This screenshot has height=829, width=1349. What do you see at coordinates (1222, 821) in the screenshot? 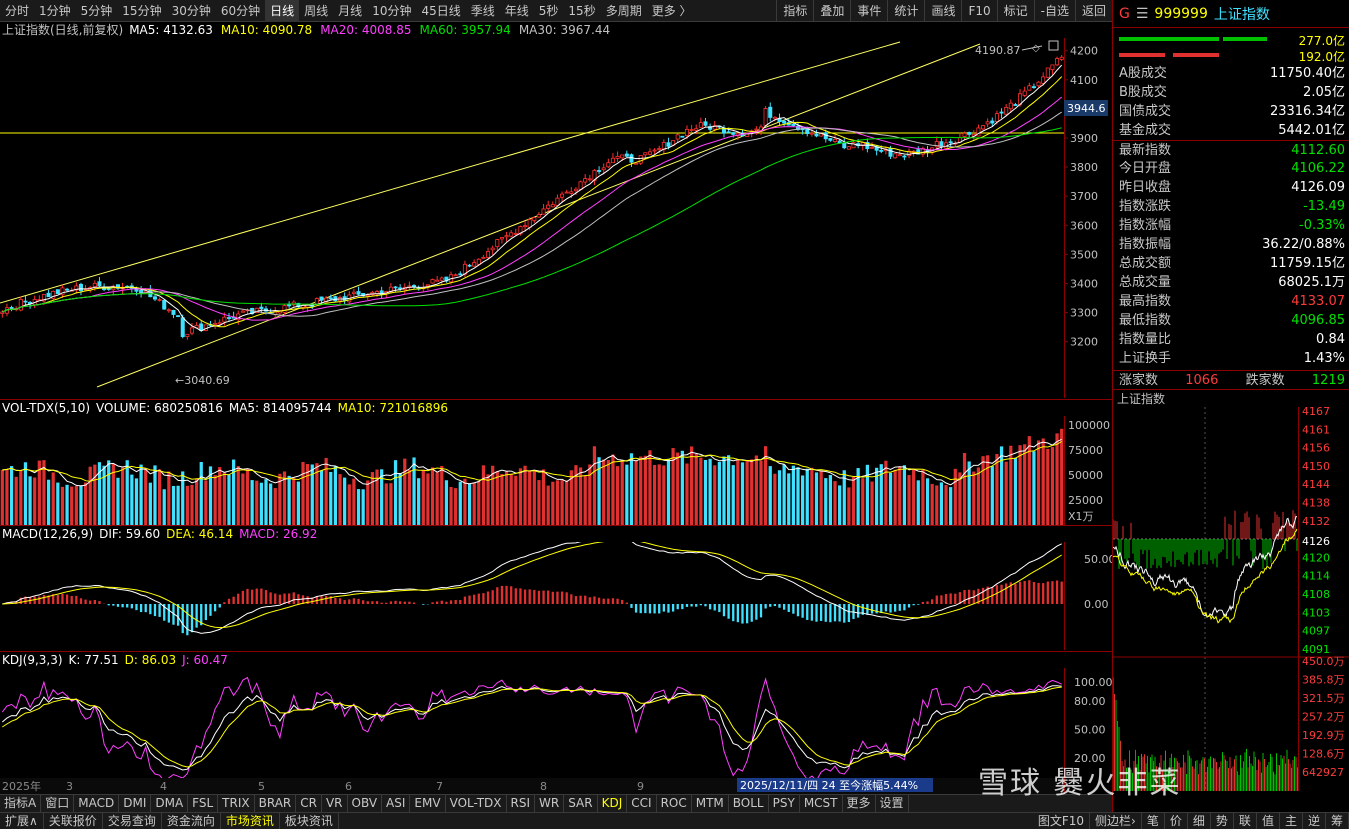
I see `status-right-button: 势` at bounding box center [1222, 821].